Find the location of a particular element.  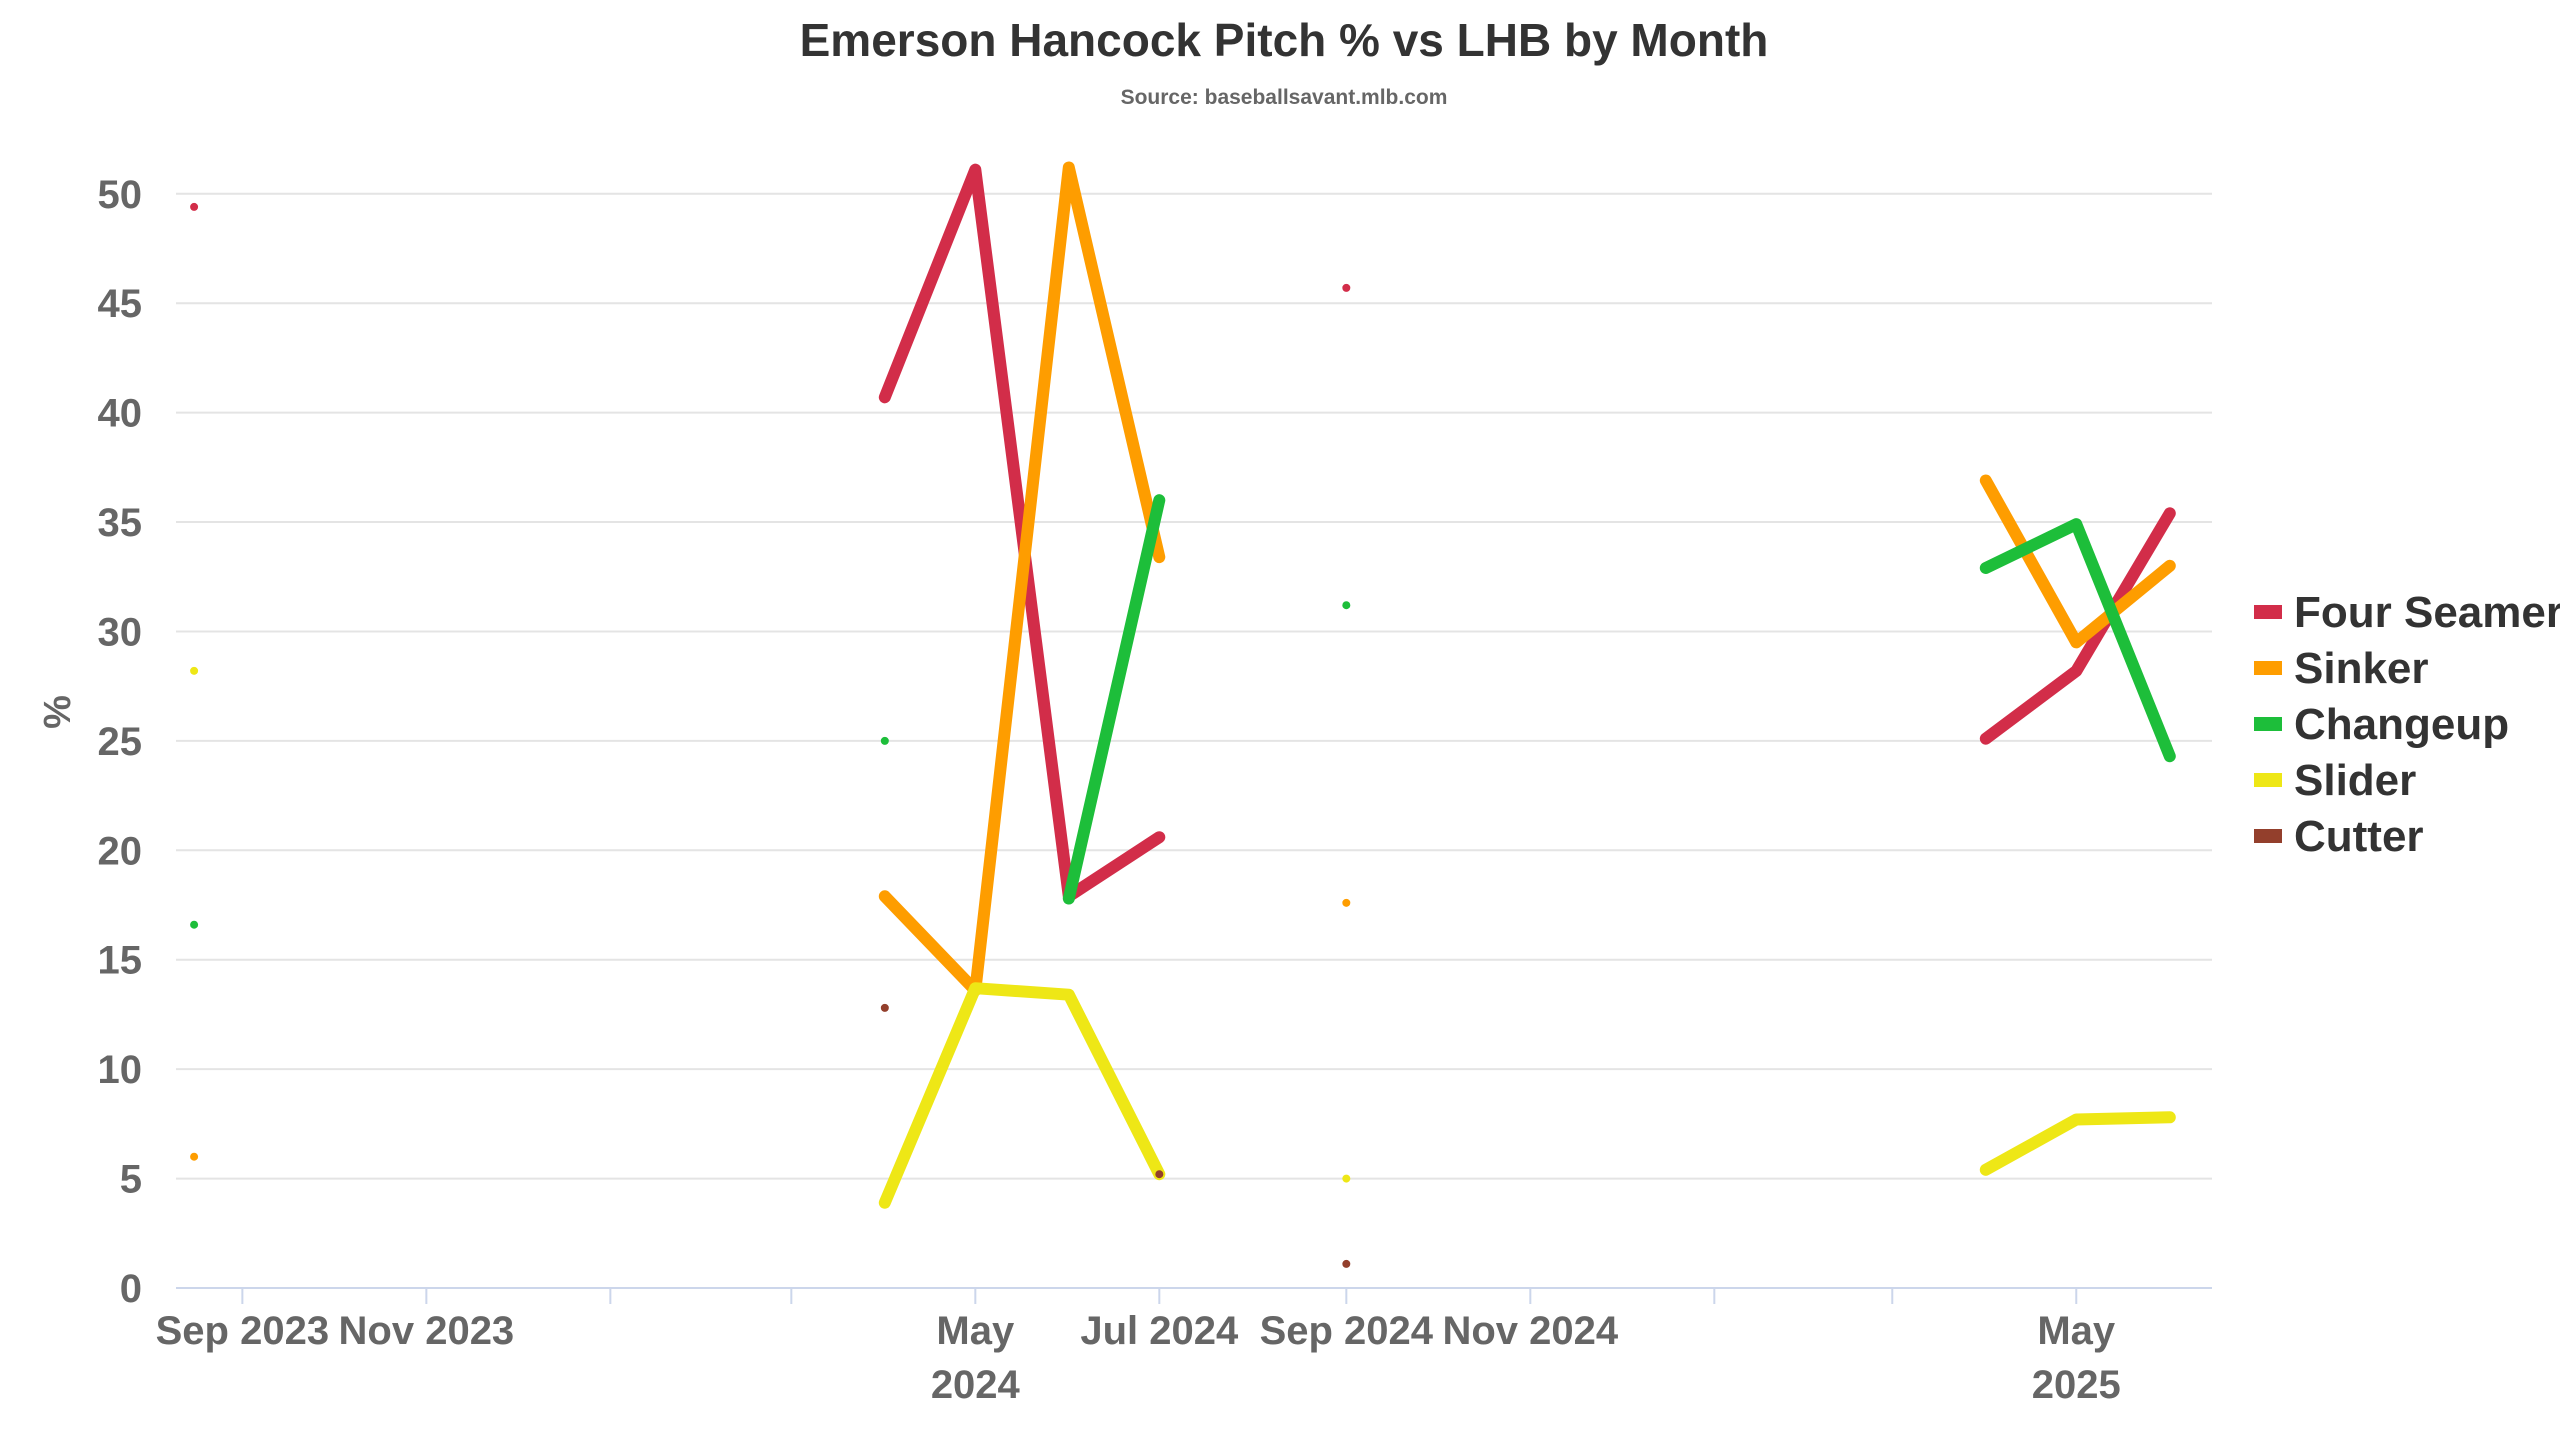

x-tick-label: May 2025 is located at coordinates (2076, 1358).